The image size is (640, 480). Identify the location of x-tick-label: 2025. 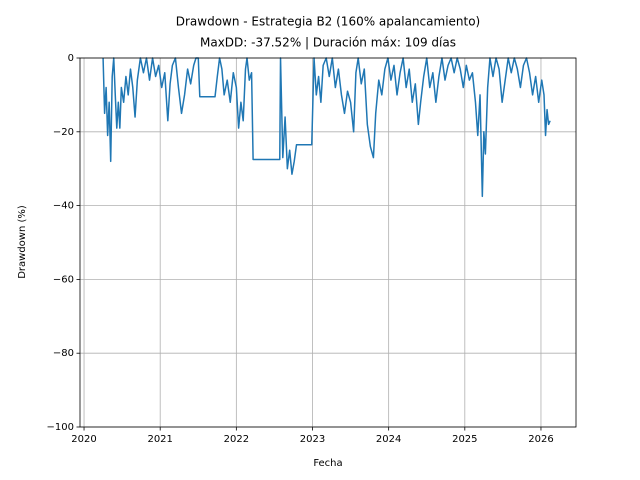
(464, 439).